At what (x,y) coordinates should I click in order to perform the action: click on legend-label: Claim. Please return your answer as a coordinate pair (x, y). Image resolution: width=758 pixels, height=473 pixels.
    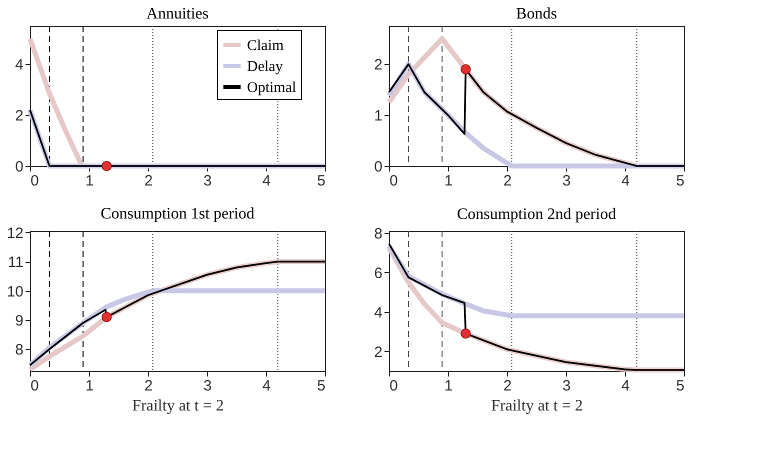
    Looking at the image, I should click on (265, 46).